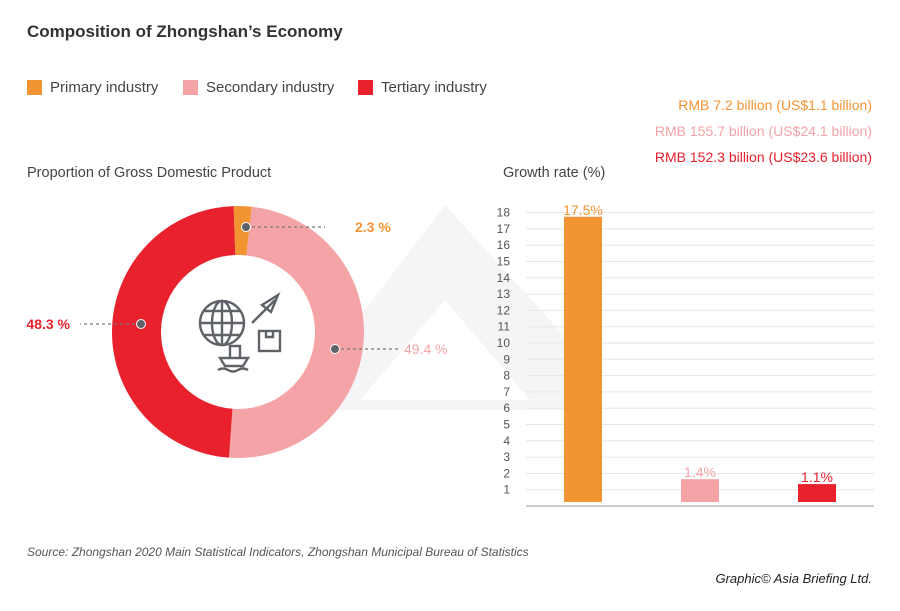 This screenshot has width=900, height=611. I want to click on y-tick-label: 1, so click(506, 490).